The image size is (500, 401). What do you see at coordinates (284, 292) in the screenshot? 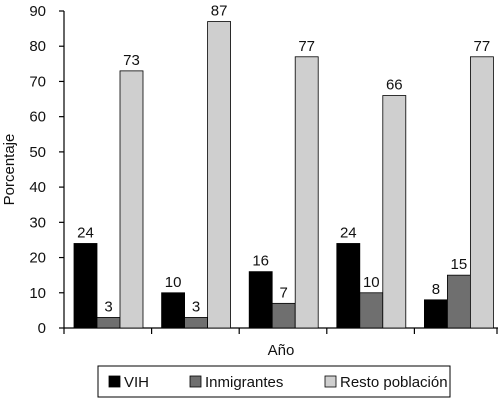
I see `data-label: 7` at bounding box center [284, 292].